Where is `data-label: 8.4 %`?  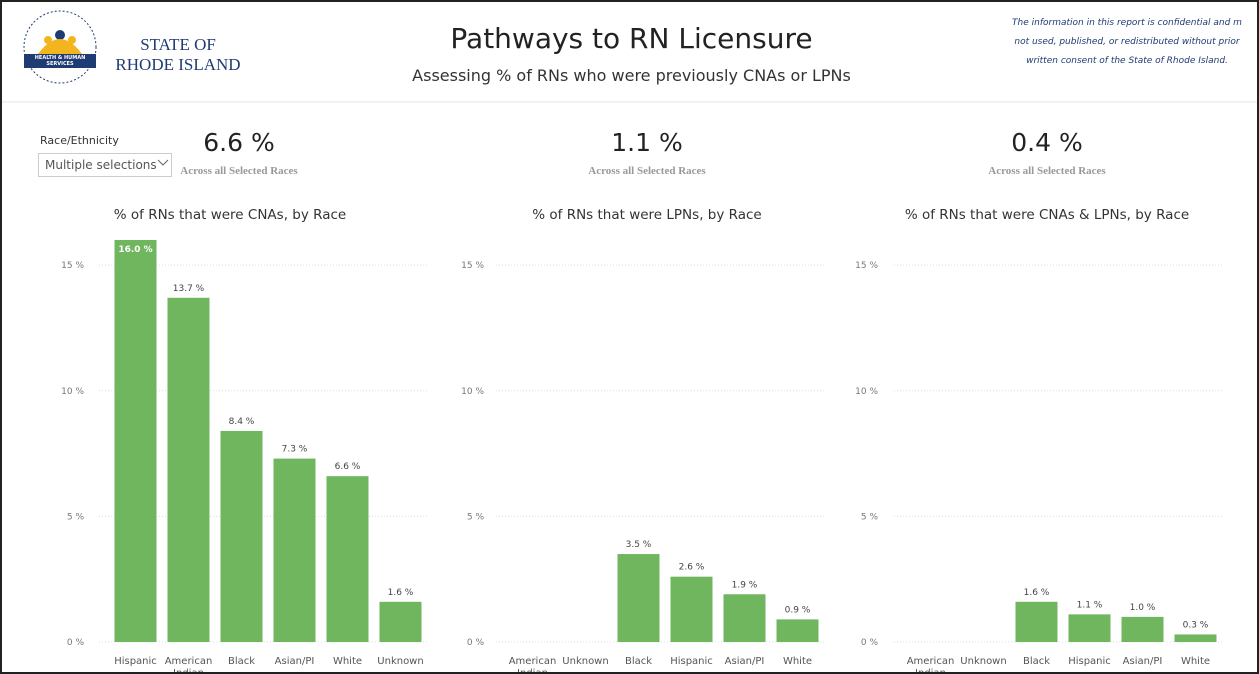 data-label: 8.4 % is located at coordinates (242, 422).